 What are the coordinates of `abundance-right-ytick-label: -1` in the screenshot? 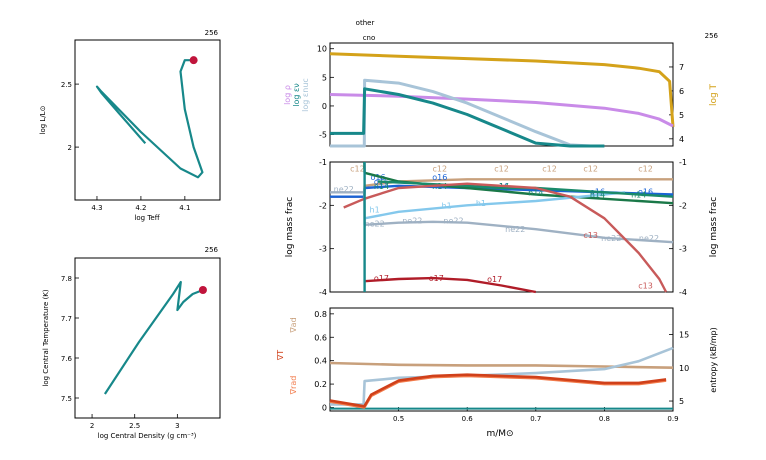 It's located at (683, 162).